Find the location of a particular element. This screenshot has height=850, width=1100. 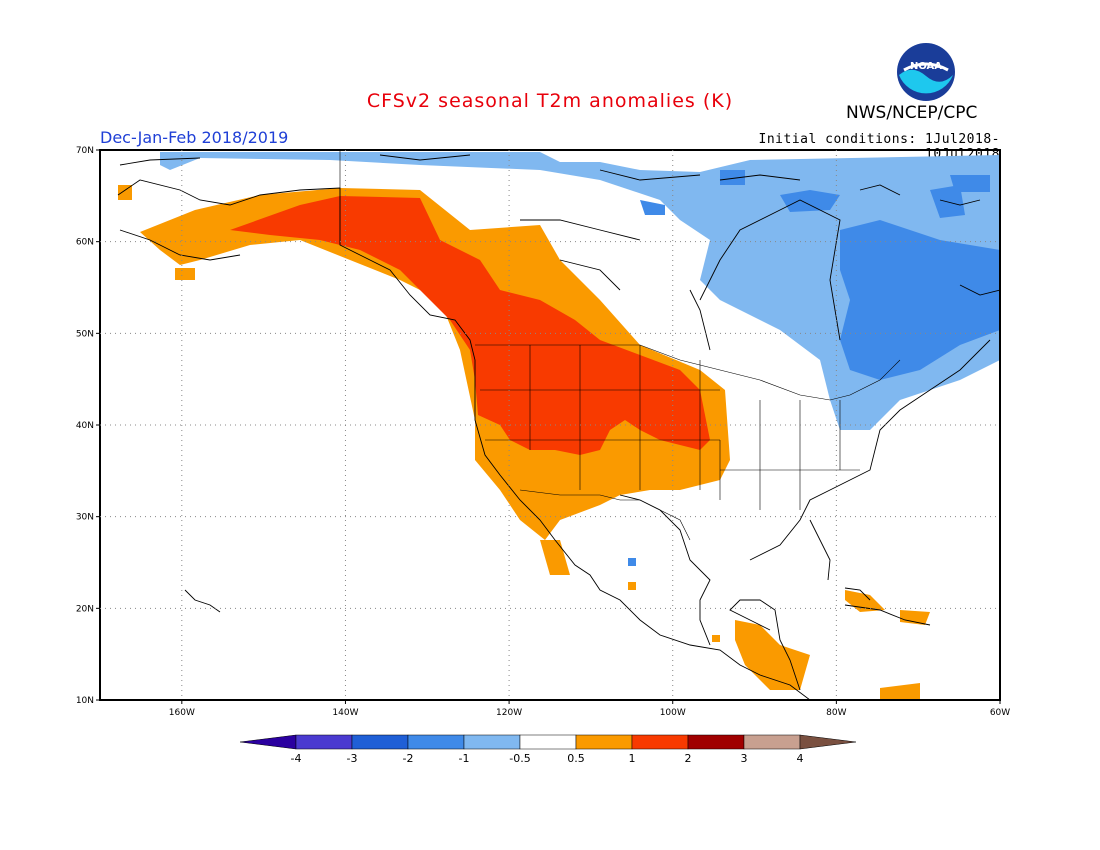

noaa-logo-text: NOAA is located at coordinates (926, 66).